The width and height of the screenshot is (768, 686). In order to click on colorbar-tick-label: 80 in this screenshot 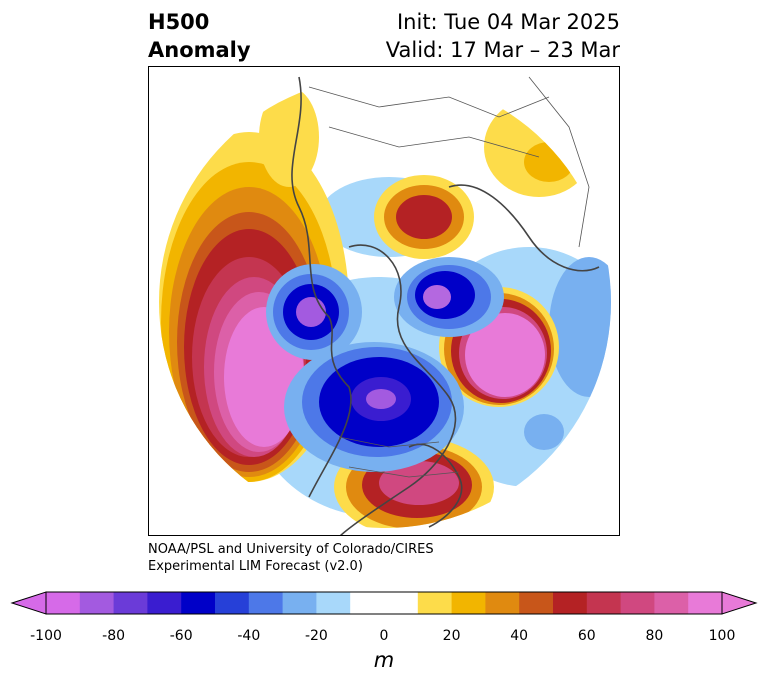, I will do `click(654, 636)`.